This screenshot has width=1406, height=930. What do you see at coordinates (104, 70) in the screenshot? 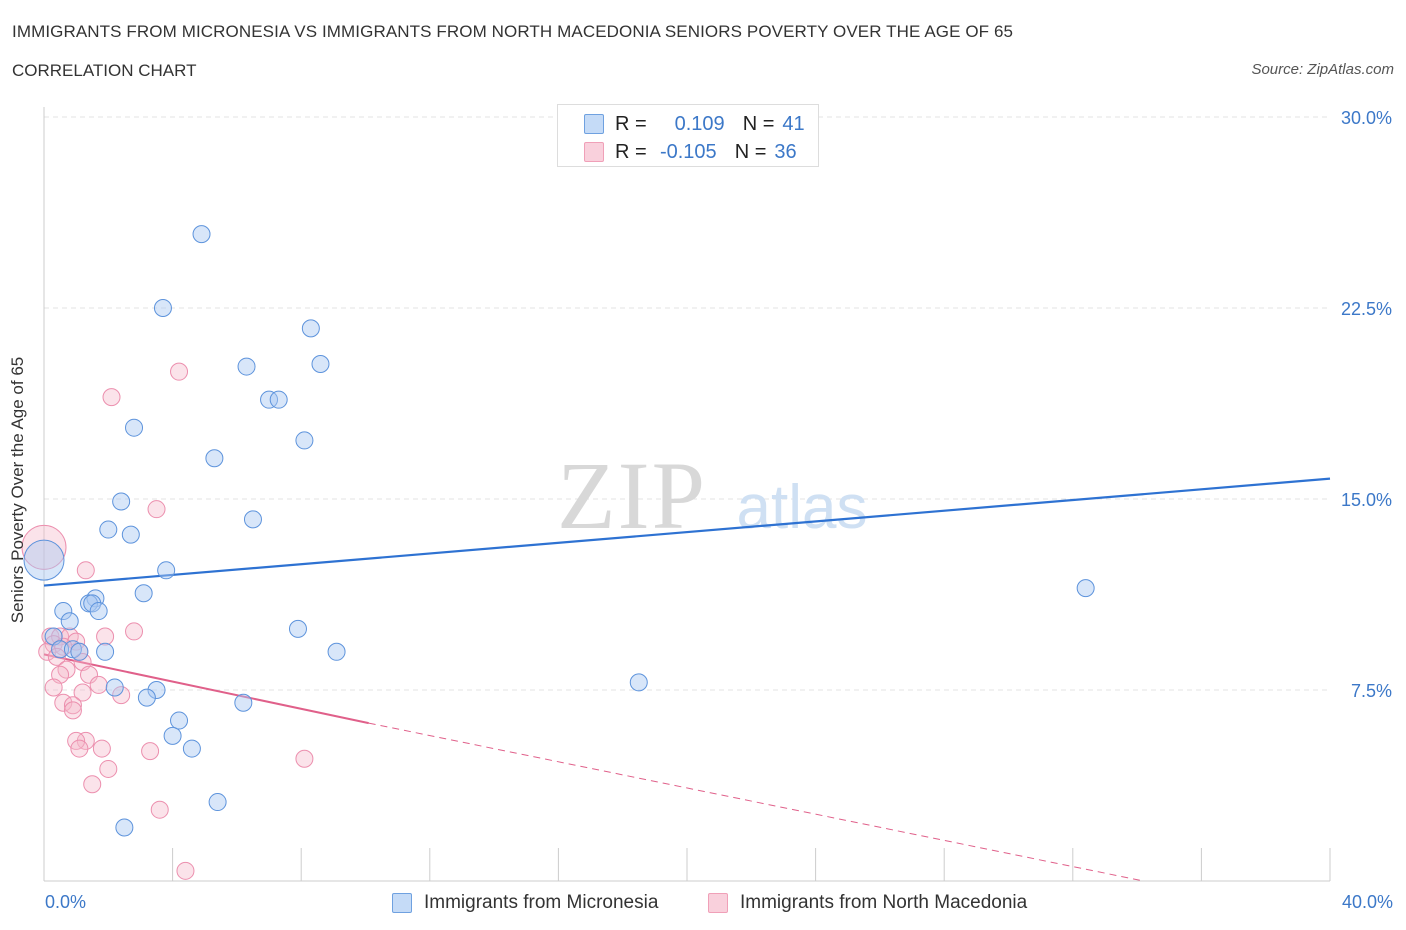
I see `chart-subtitle: CORRELATION CHART` at bounding box center [104, 70].